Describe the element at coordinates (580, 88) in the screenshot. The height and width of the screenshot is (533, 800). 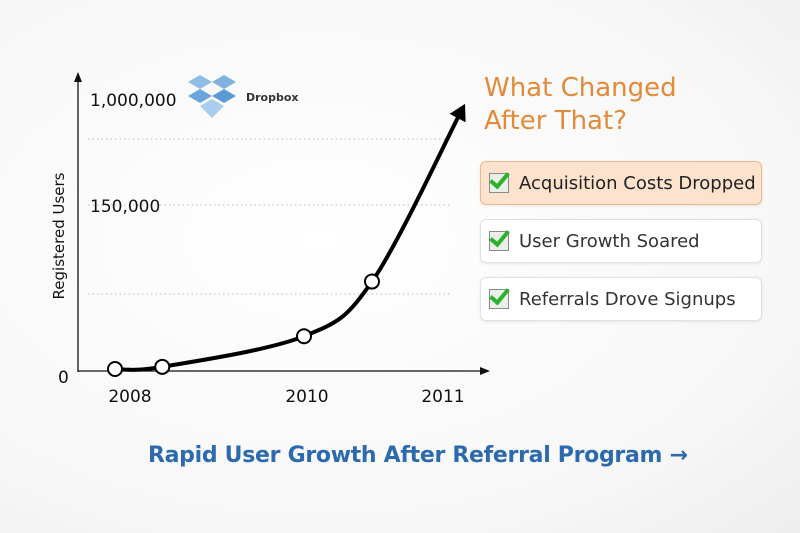
I see `title-line-1: What Changed` at that location.